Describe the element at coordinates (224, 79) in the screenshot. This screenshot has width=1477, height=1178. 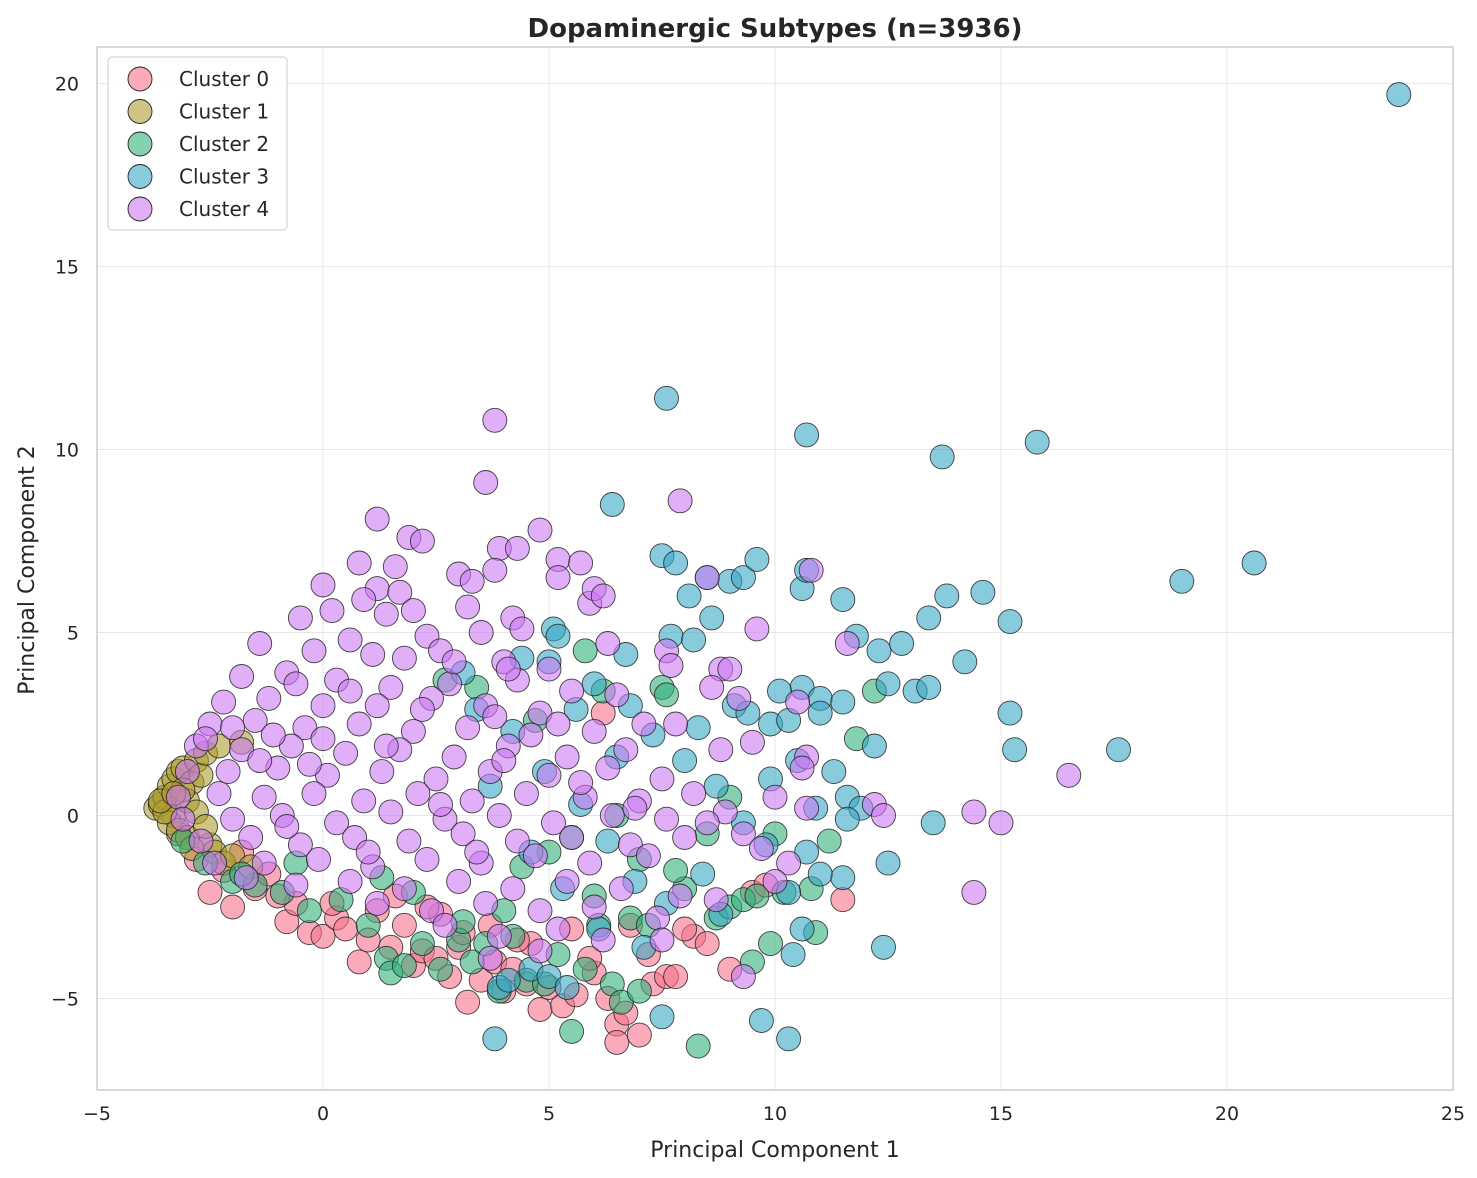
I see `legend-label: Cluster 0` at that location.